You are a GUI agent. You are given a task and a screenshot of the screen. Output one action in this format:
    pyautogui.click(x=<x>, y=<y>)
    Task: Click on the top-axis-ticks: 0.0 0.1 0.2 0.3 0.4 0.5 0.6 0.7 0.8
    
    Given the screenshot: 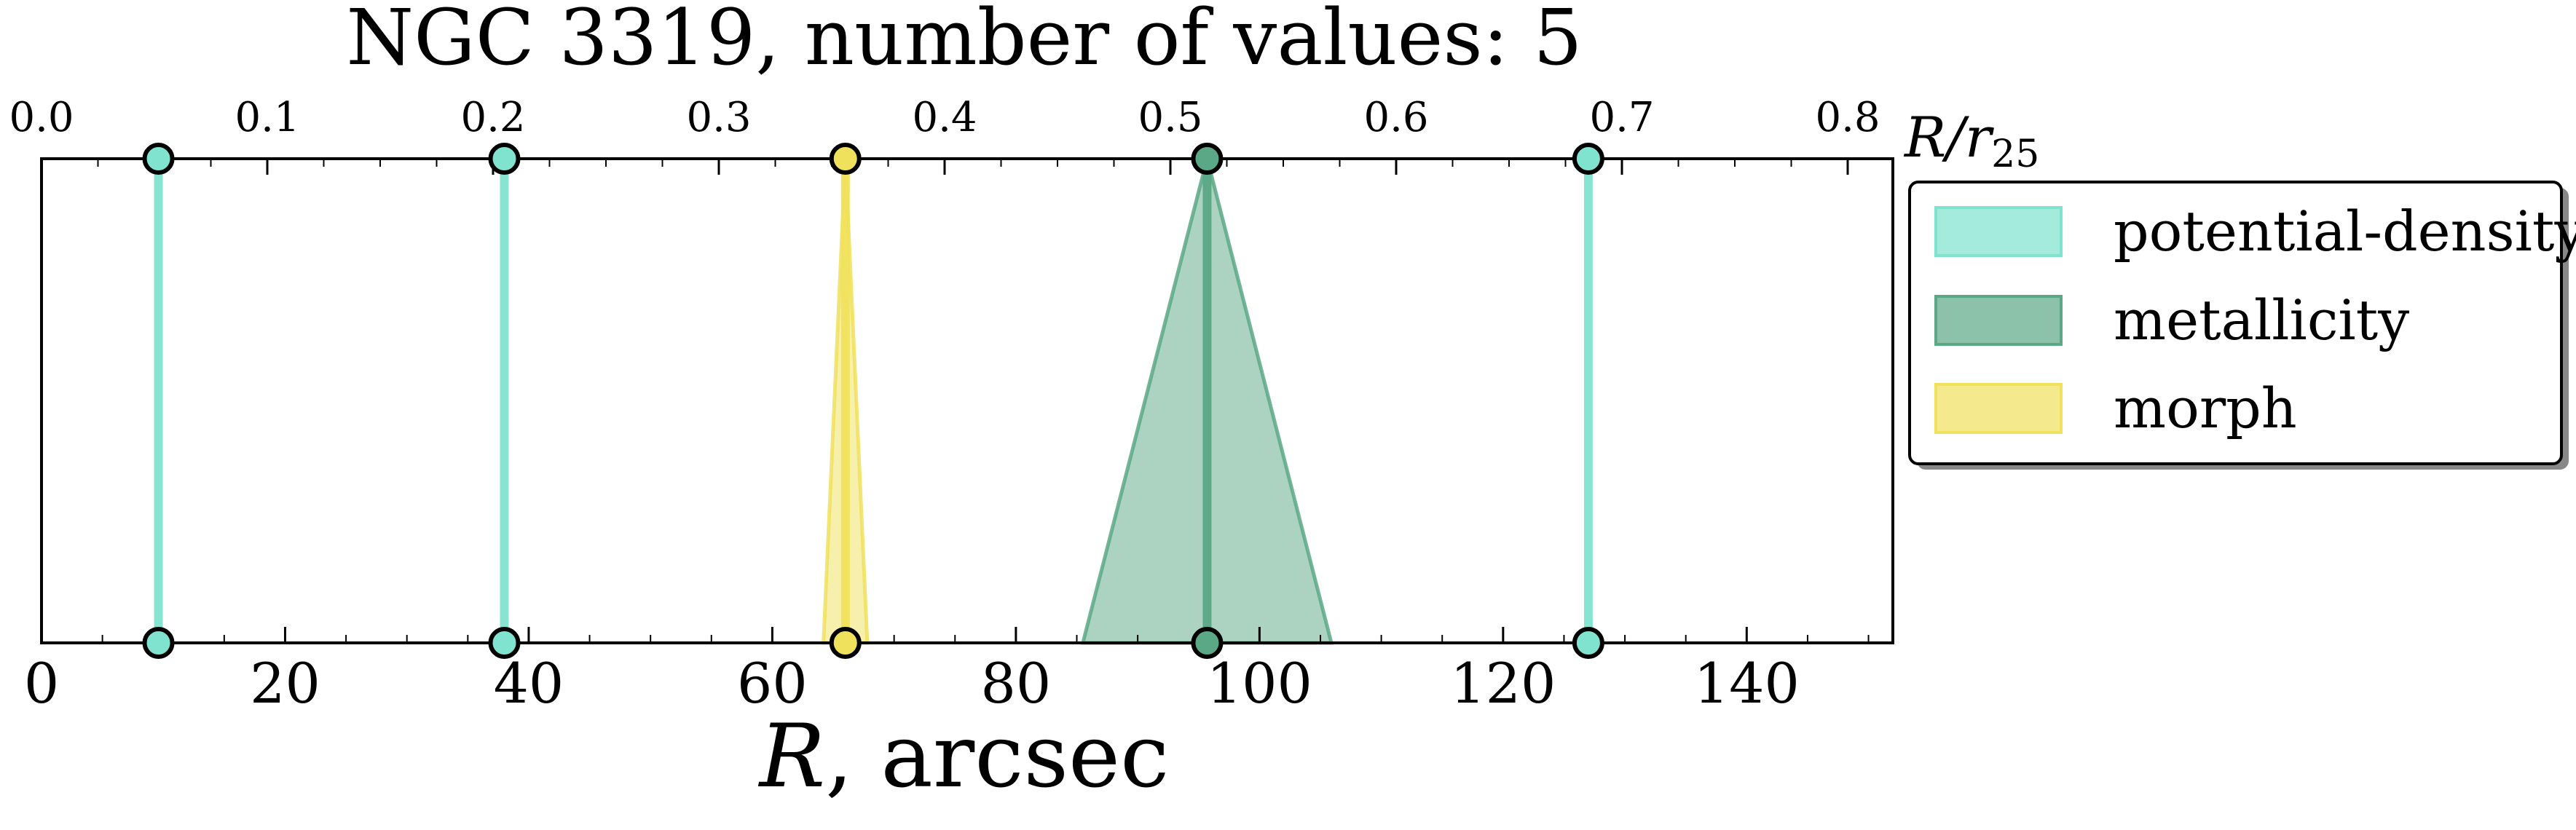 What is the action you would take?
    pyautogui.click(x=944, y=134)
    